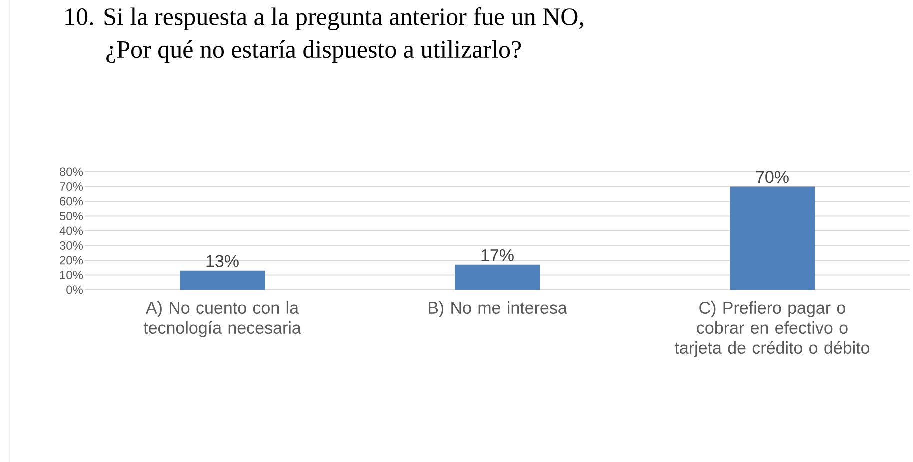 This screenshot has width=913, height=462. What do you see at coordinates (498, 255) in the screenshot?
I see `data-label: 17%` at bounding box center [498, 255].